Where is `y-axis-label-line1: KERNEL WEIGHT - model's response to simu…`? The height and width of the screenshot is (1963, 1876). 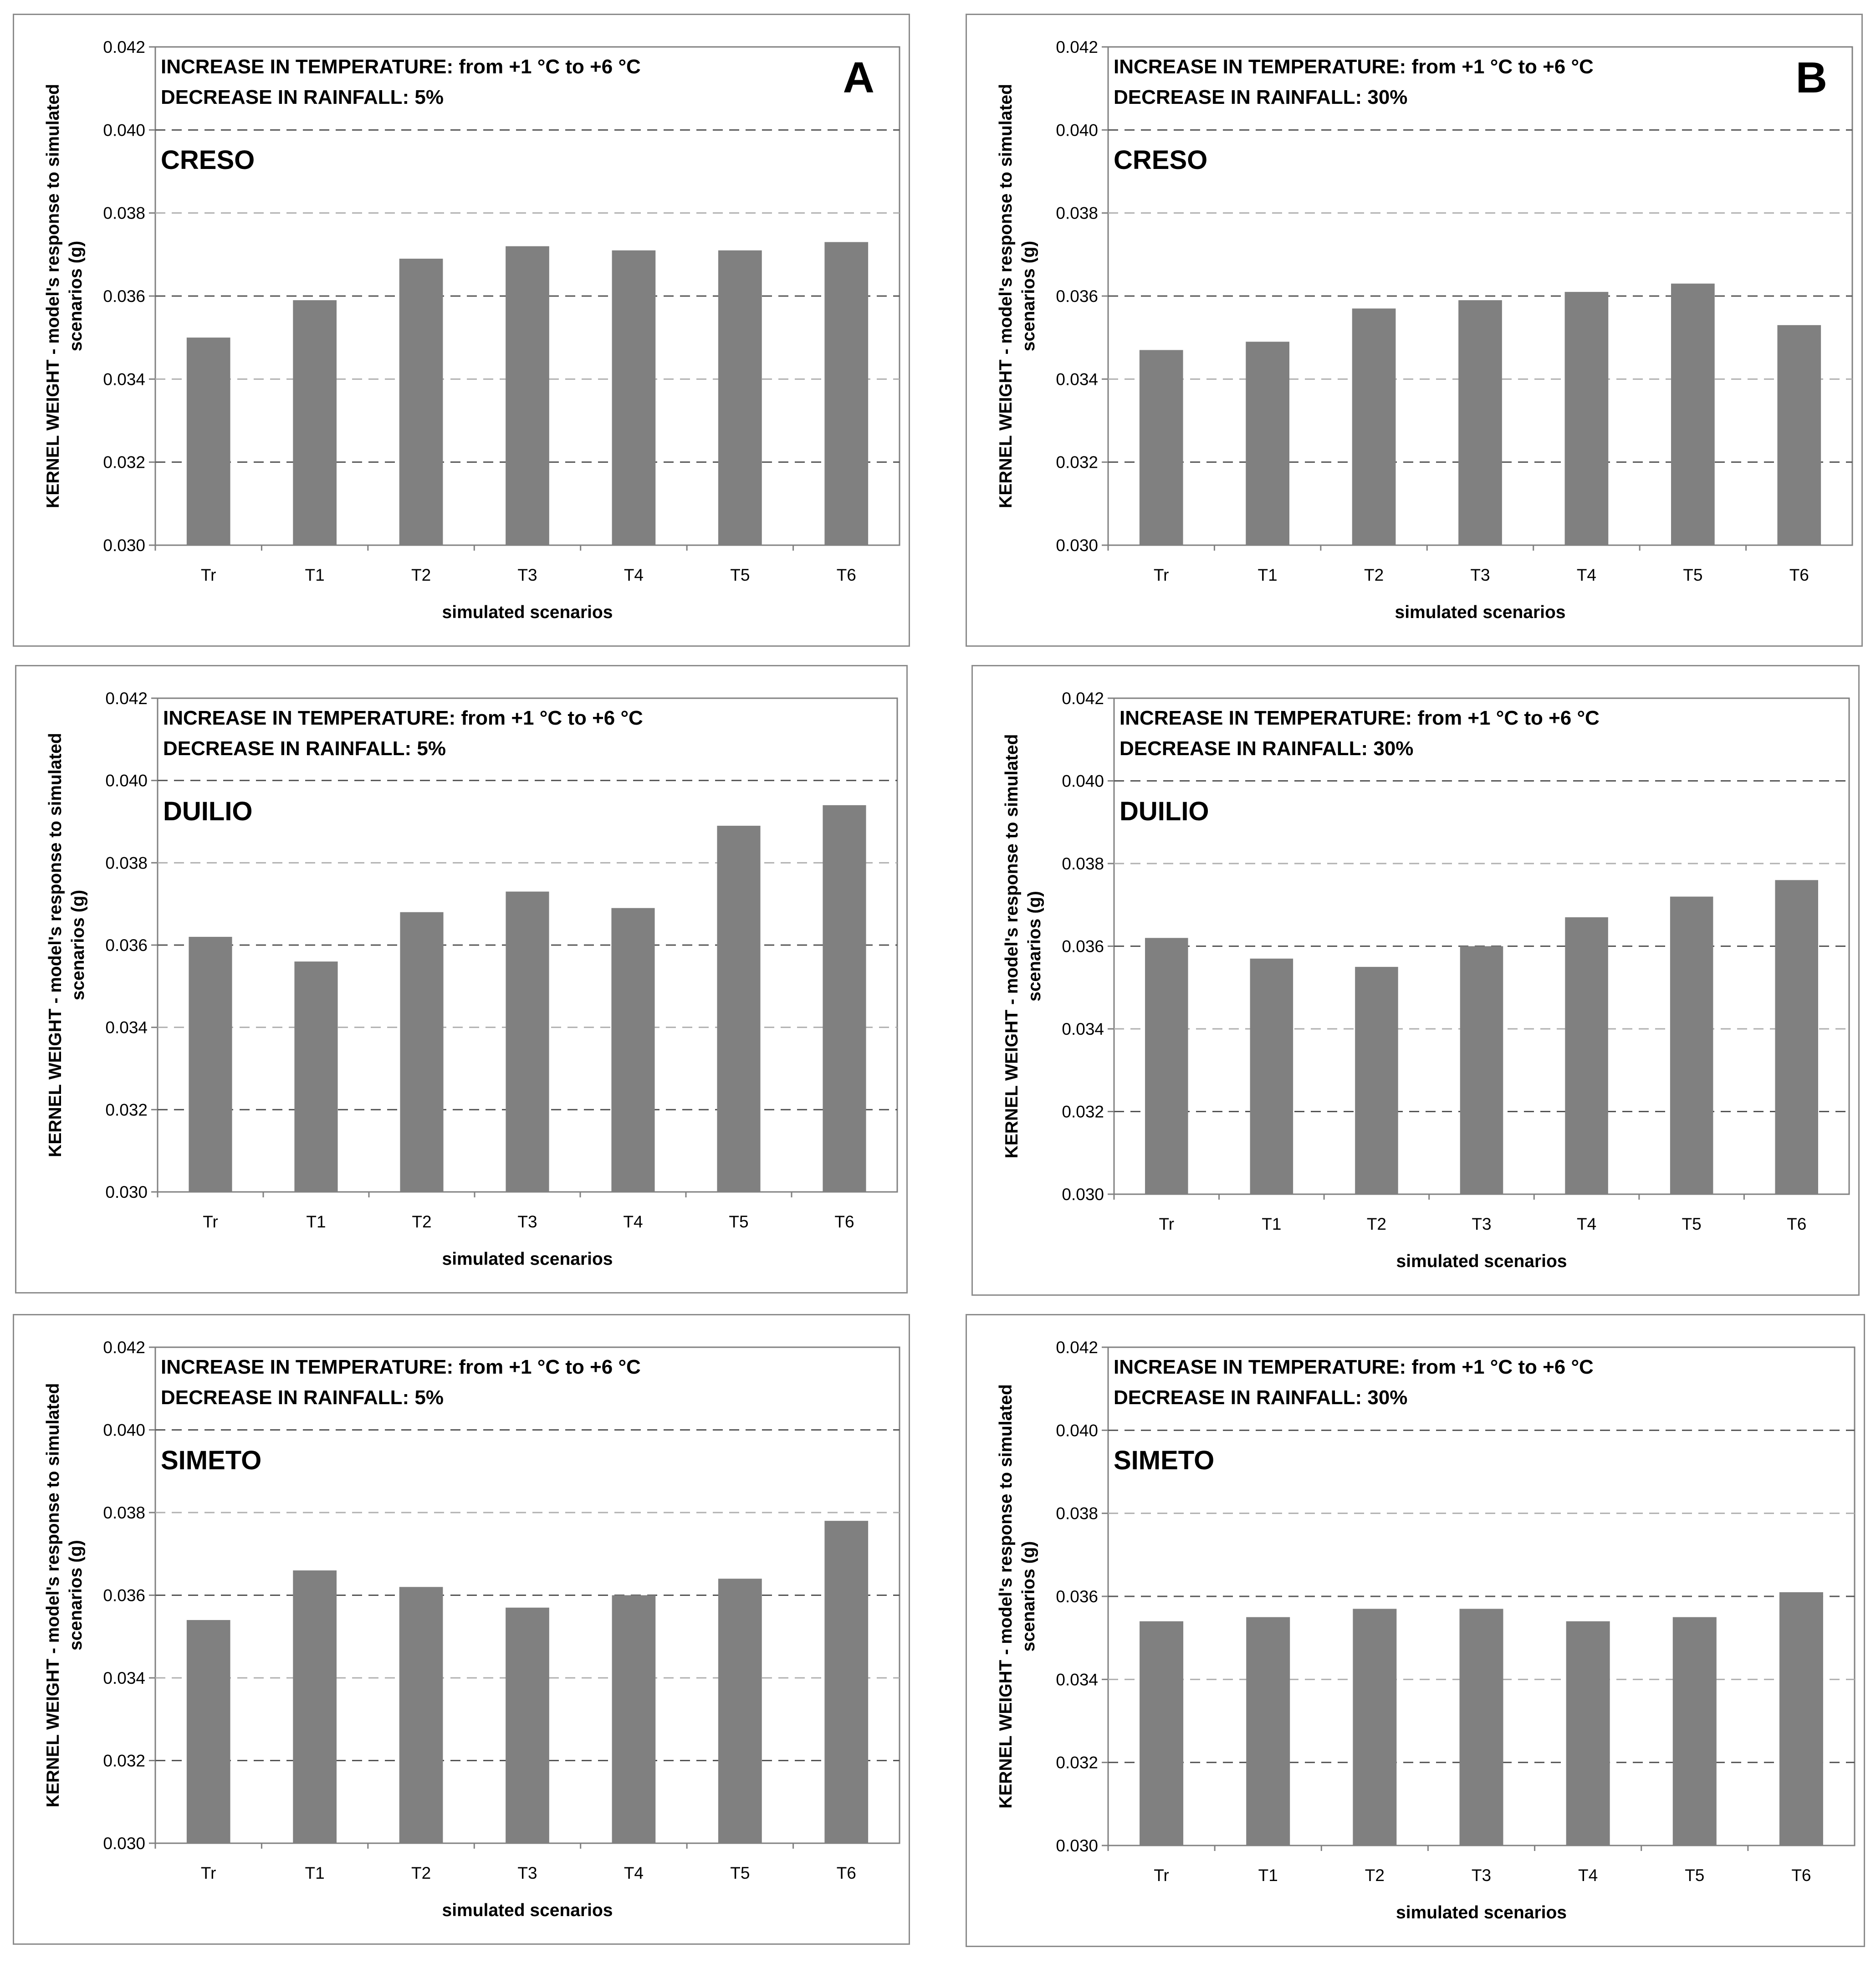 y-axis-label-line1: KERNEL WEIGHT - model's response to simu… is located at coordinates (53, 1596).